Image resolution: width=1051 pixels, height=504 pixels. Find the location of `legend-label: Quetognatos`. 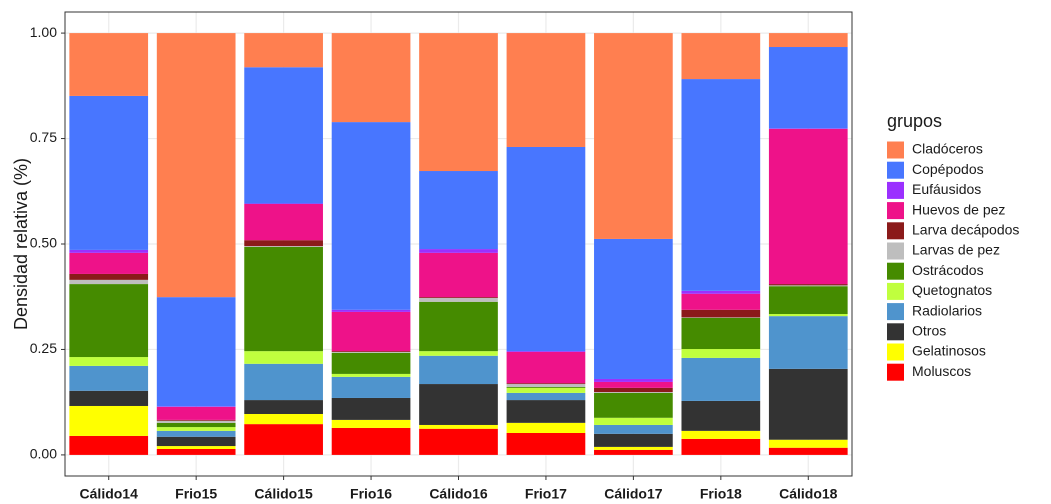

legend-label: Quetognatos is located at coordinates (952, 290).